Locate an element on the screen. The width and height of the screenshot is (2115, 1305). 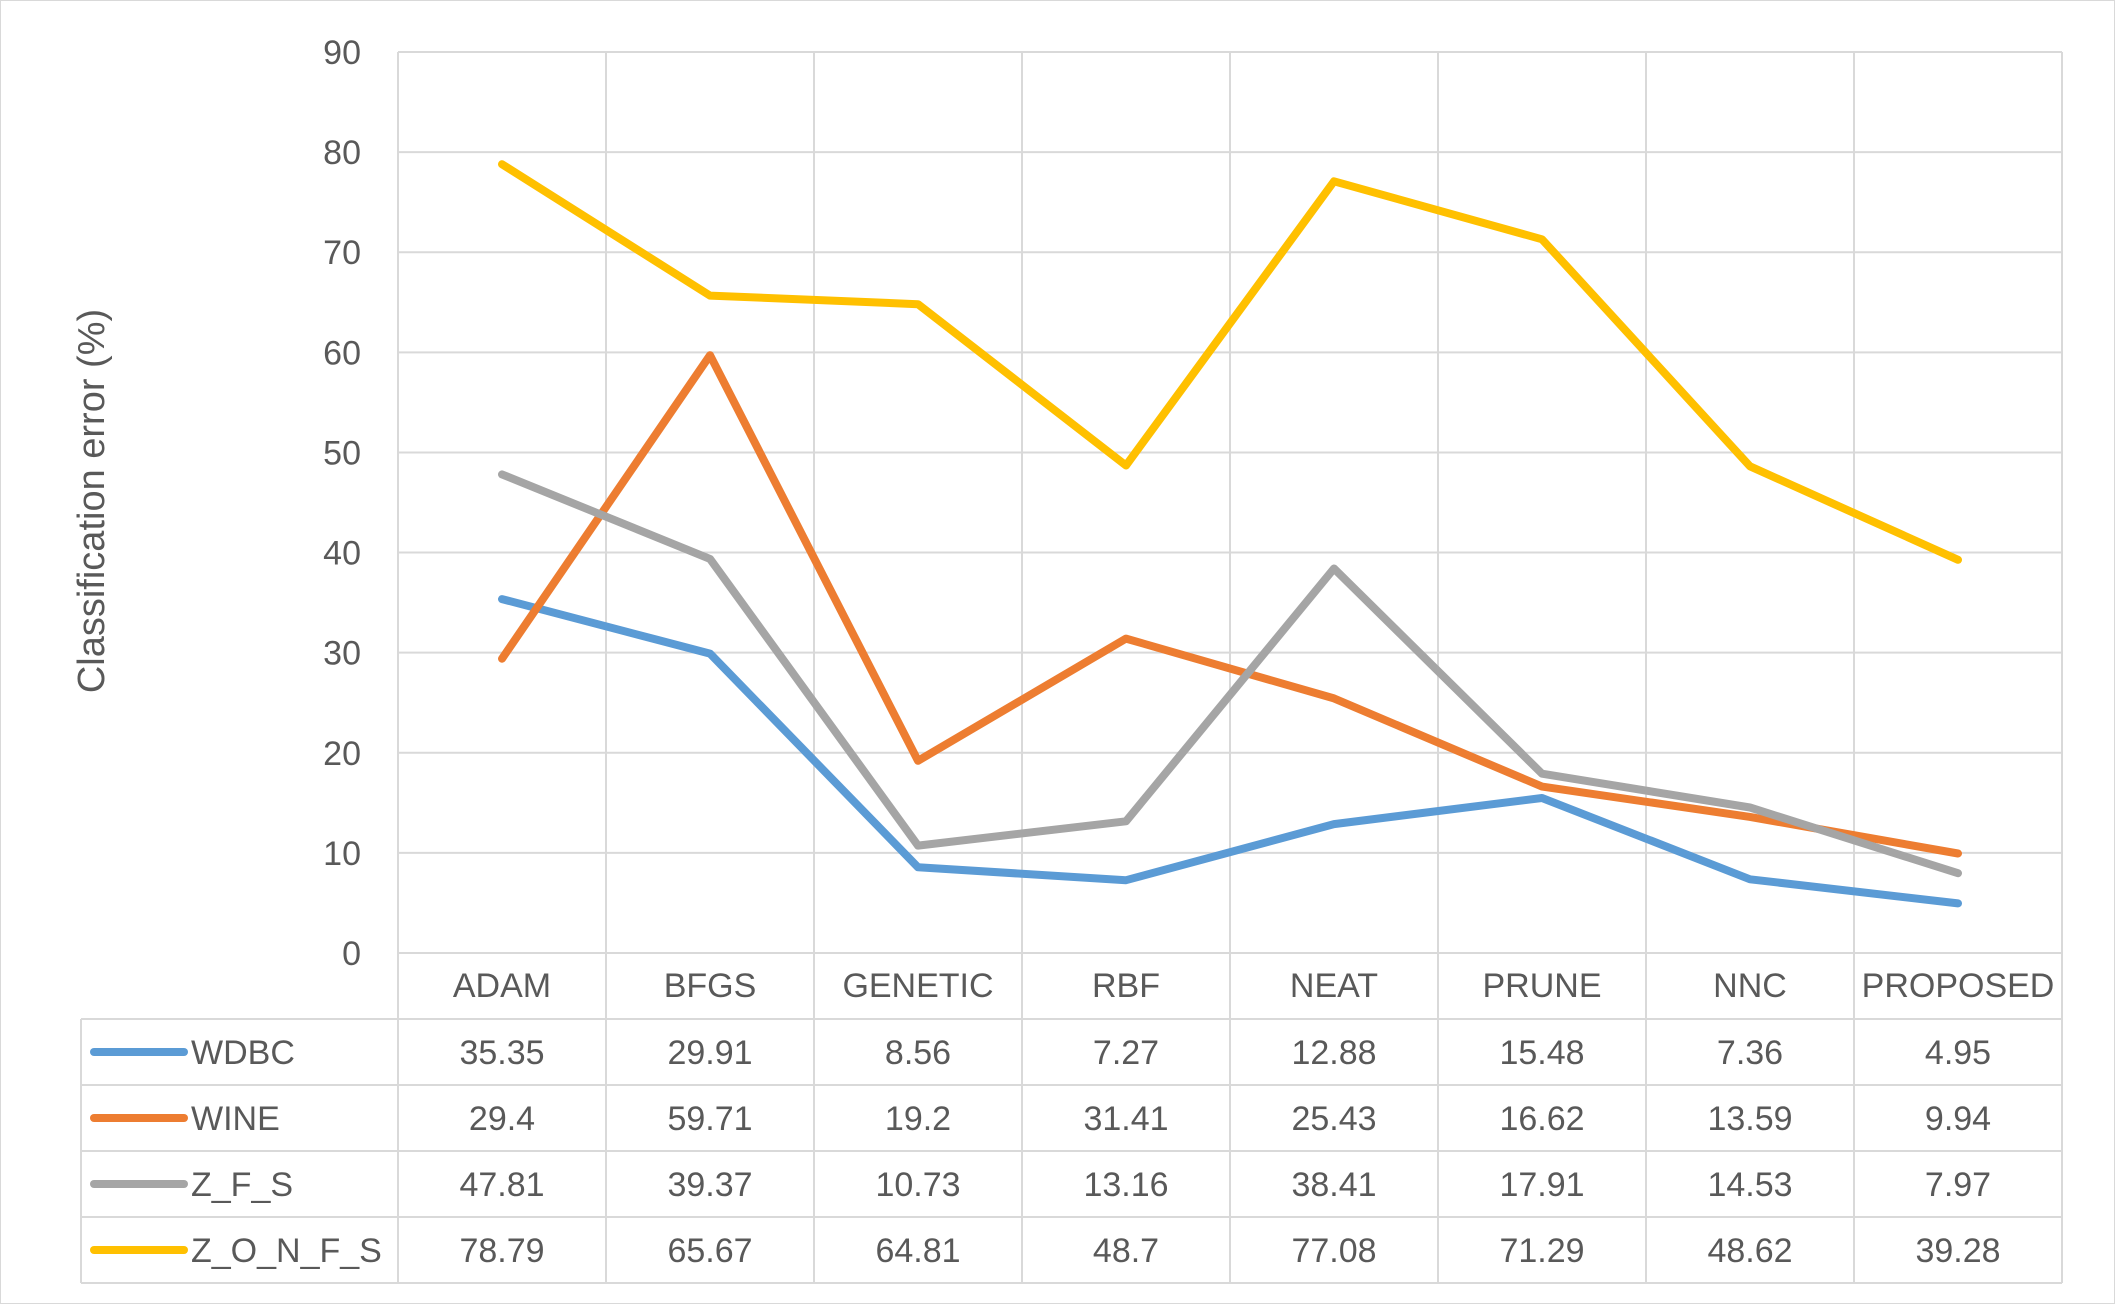
table-cell-value: 29.4 is located at coordinates (502, 1119).